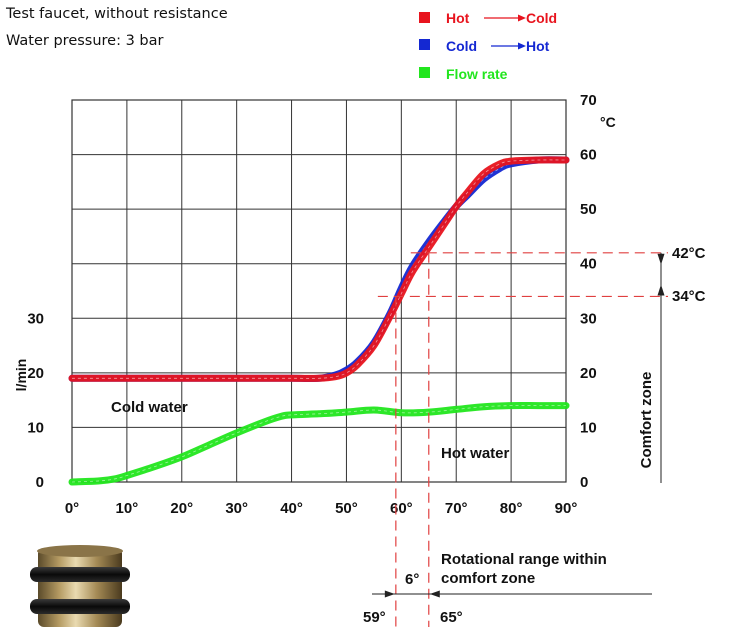 This screenshot has width=730, height=627. Describe the element at coordinates (477, 74) in the screenshot. I see `legend-label-flow-rate: Flow rate` at that location.